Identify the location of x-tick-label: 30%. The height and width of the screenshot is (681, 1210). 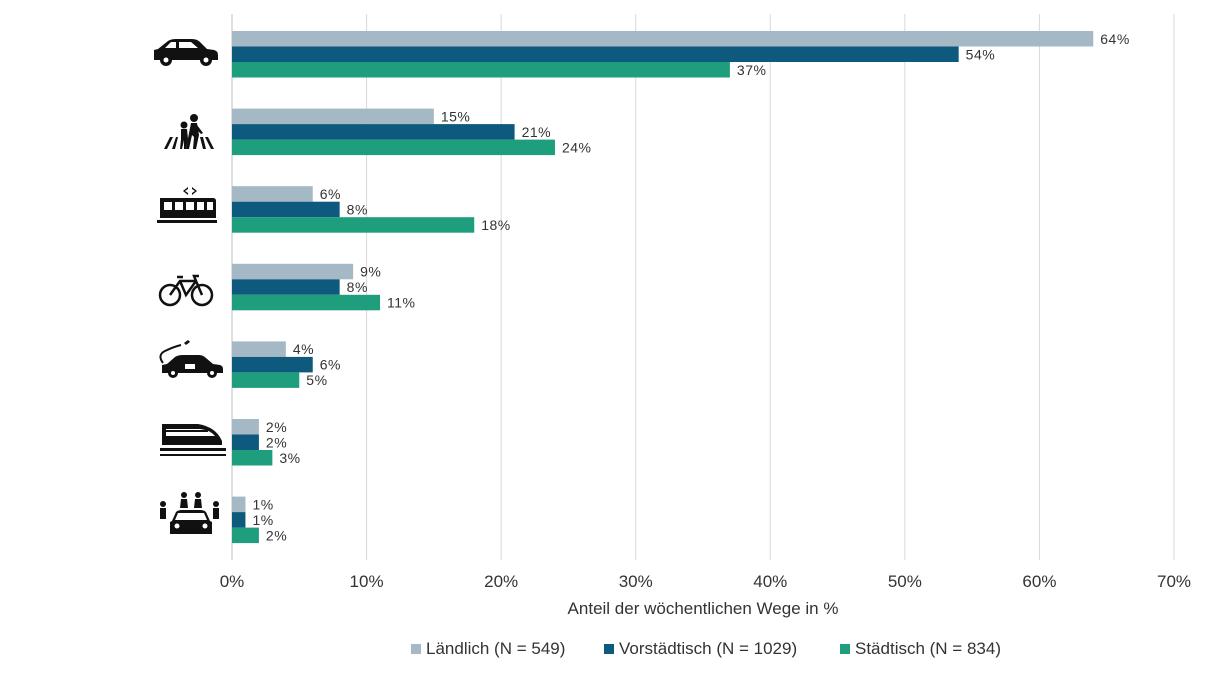
(636, 581).